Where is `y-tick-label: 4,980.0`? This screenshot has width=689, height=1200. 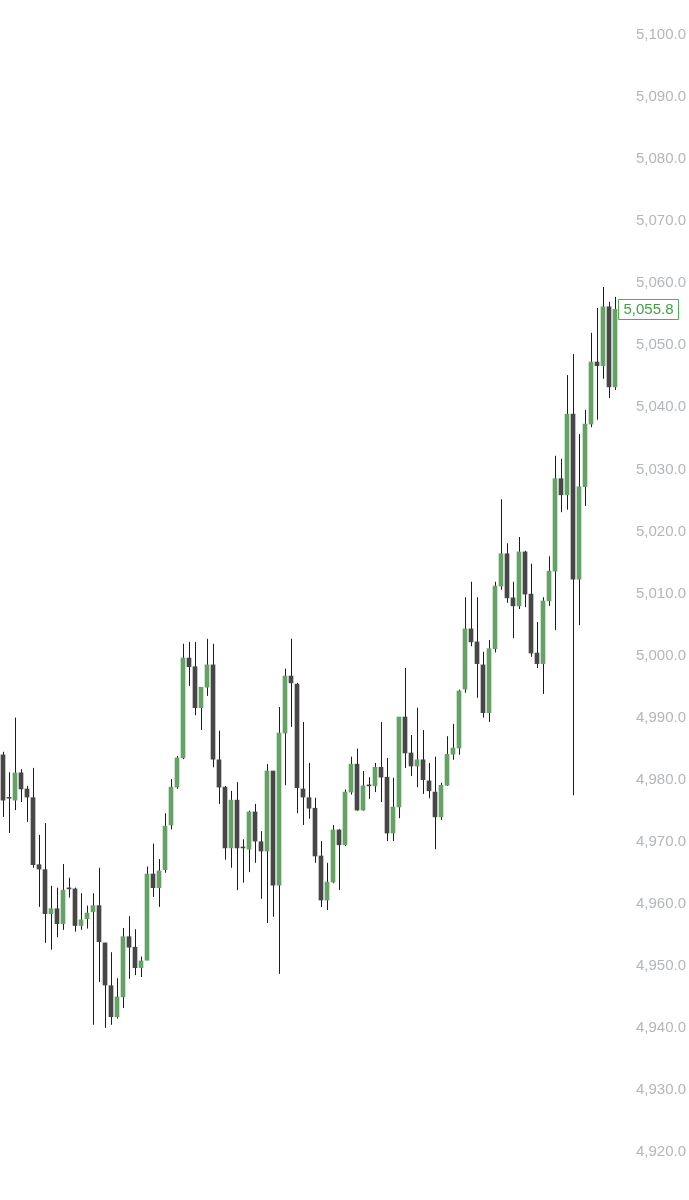
y-tick-label: 4,980.0 is located at coordinates (661, 778).